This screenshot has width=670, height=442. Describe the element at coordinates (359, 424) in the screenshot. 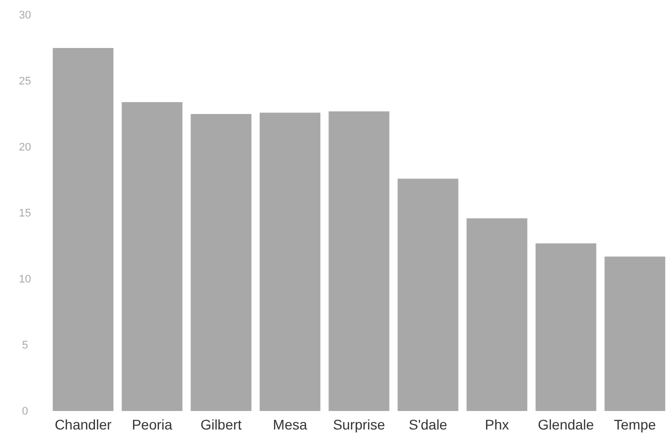

I see `x-tick-label: Surprise` at that location.